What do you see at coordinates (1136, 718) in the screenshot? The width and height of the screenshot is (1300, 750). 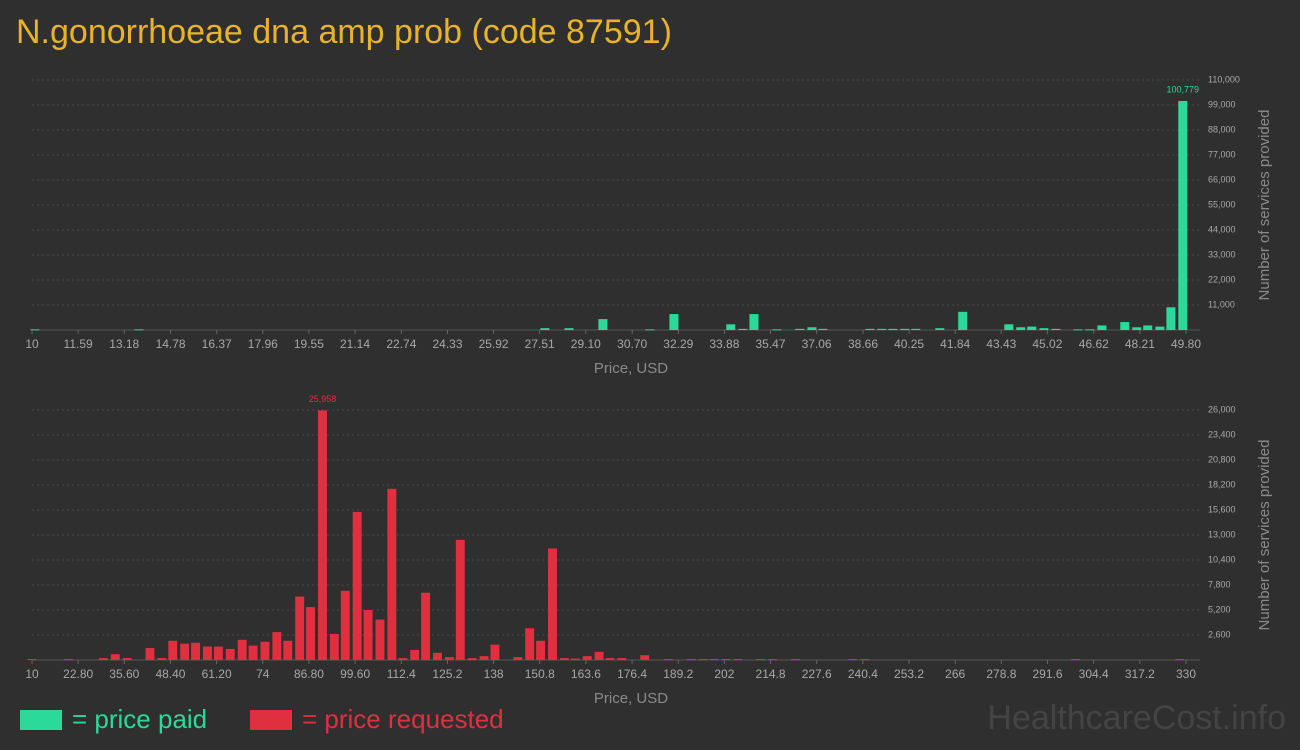 I see `watermark: HealthcareCost.info` at bounding box center [1136, 718].